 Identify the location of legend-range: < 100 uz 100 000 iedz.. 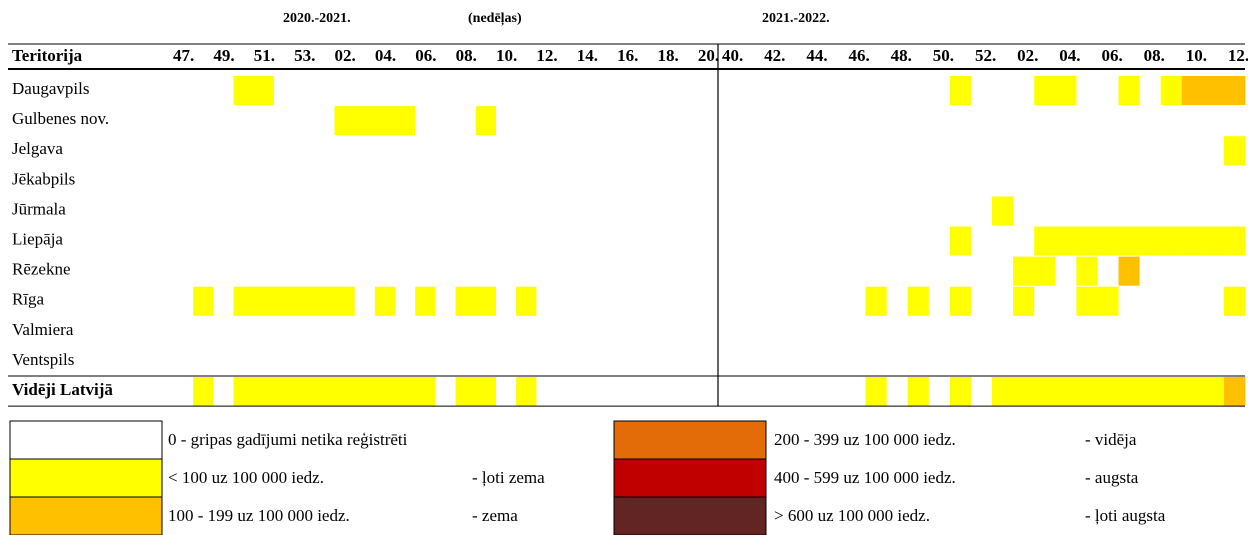
(246, 477).